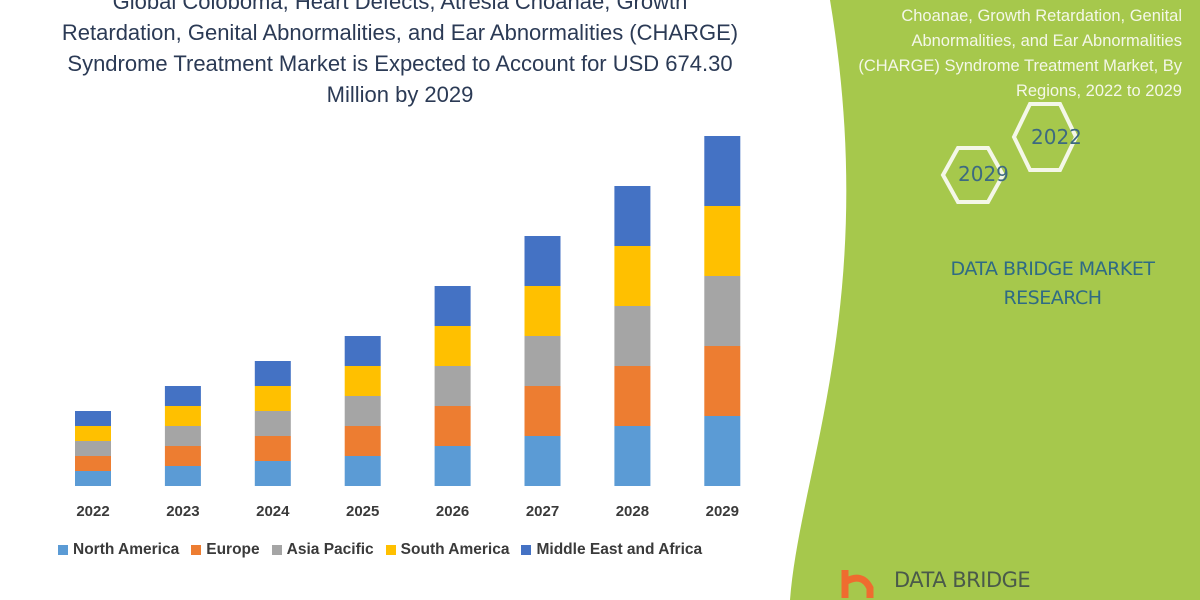 This screenshot has width=1200, height=600. What do you see at coordinates (722, 311) in the screenshot?
I see `bar-segment-2029-asia-pacific` at bounding box center [722, 311].